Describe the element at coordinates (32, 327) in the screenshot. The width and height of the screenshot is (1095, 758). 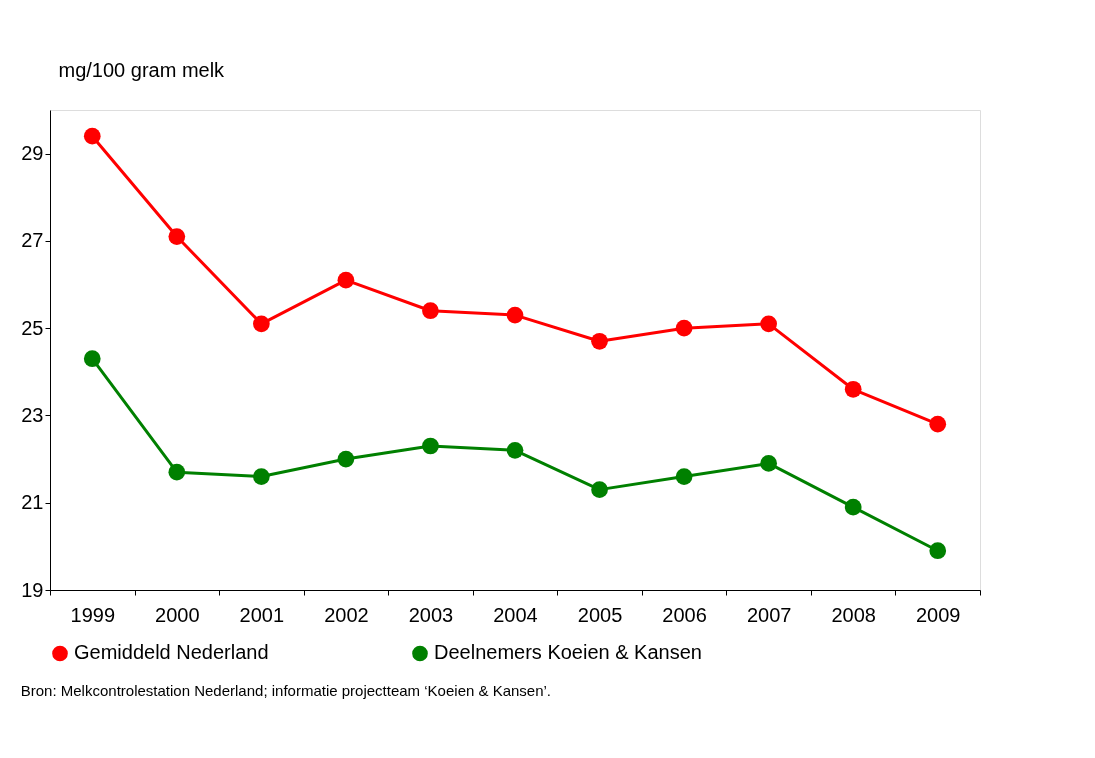
I see `y-tick-label: 25` at that location.